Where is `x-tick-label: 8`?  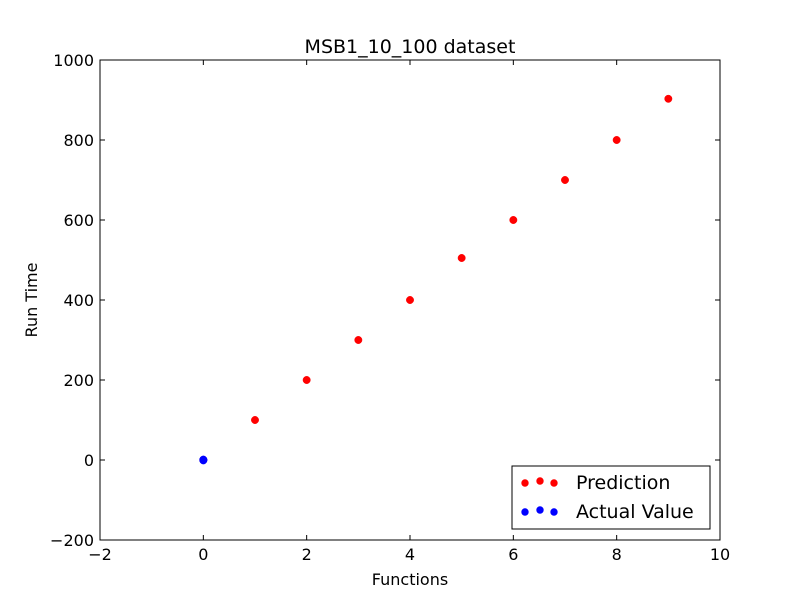 x-tick-label: 8 is located at coordinates (617, 554).